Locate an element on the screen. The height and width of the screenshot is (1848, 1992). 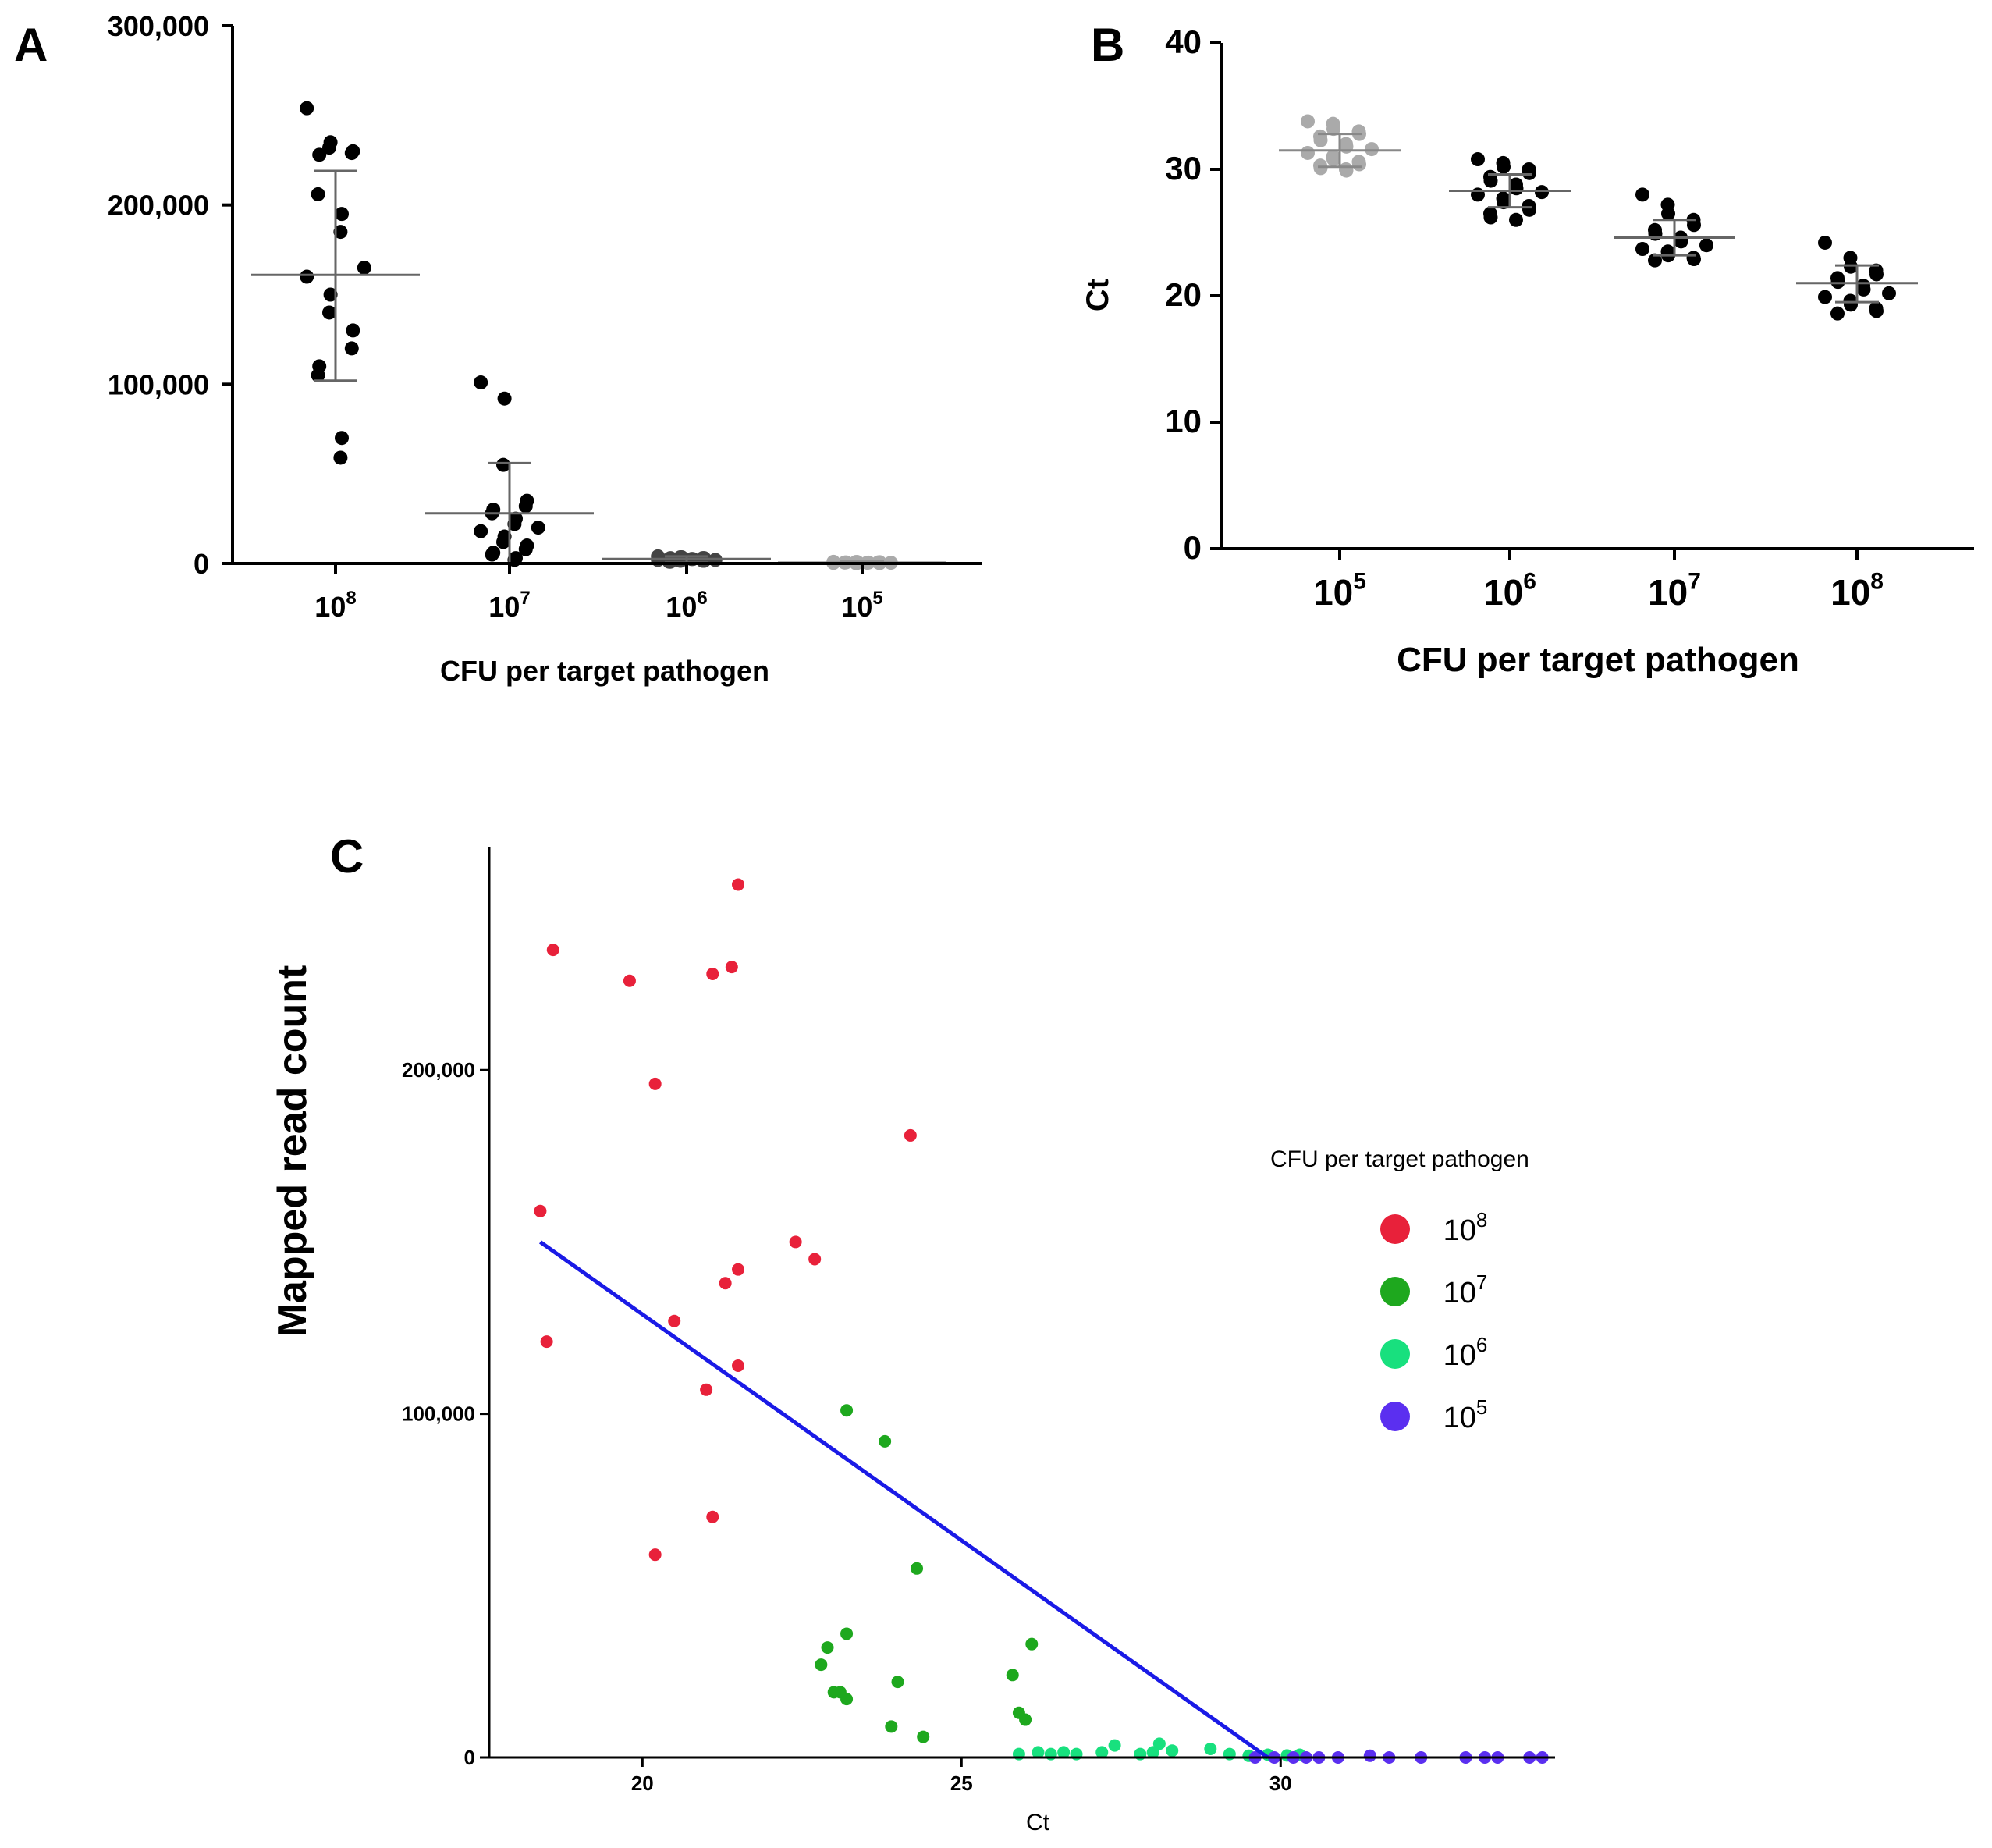
panel-c-letter: C is located at coordinates (347, 856).